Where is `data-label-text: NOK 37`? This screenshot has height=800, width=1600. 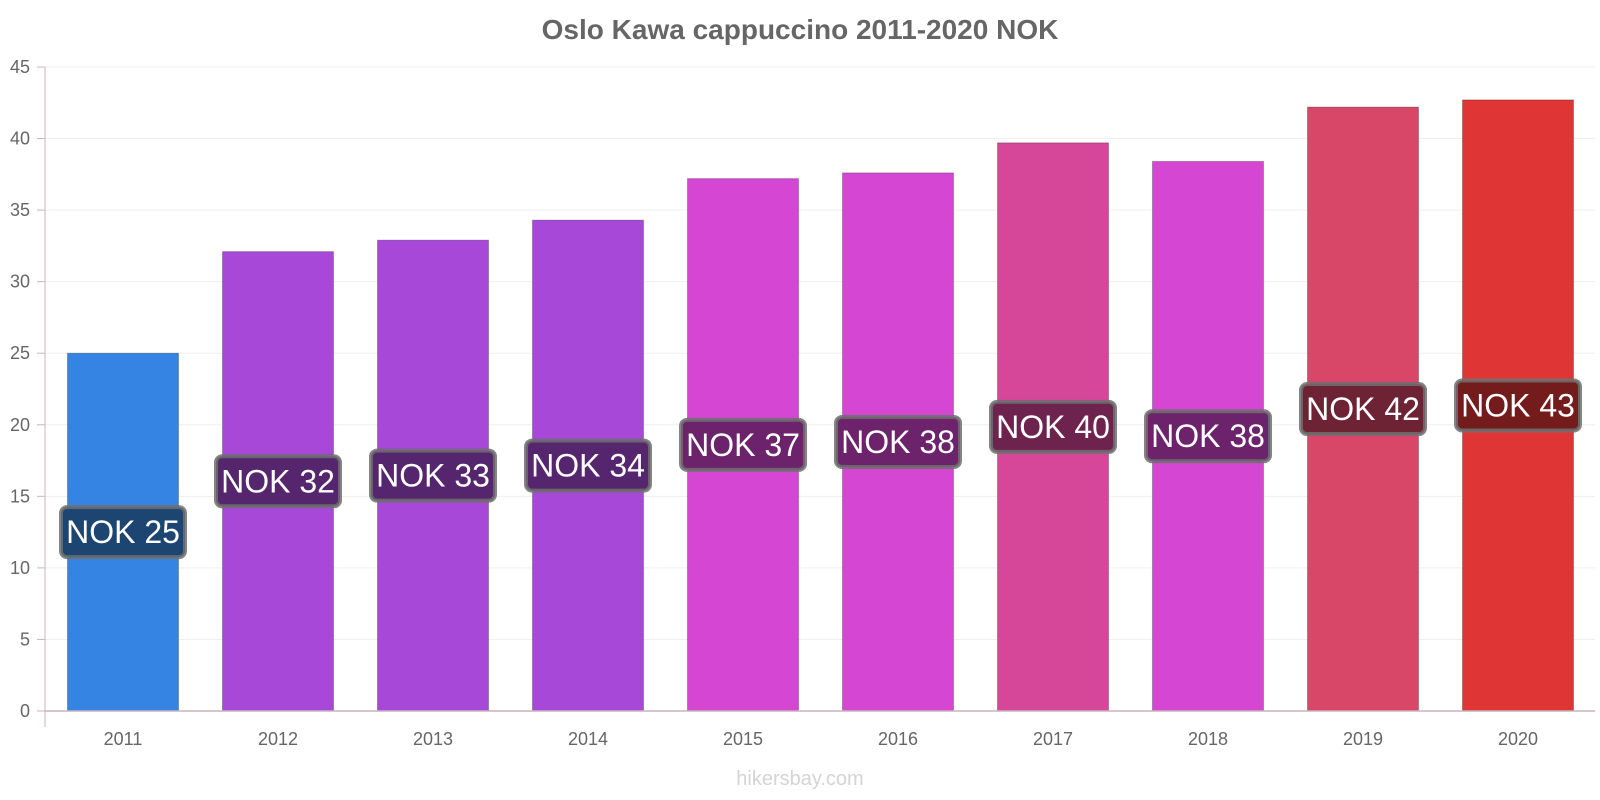 data-label-text: NOK 37 is located at coordinates (743, 445).